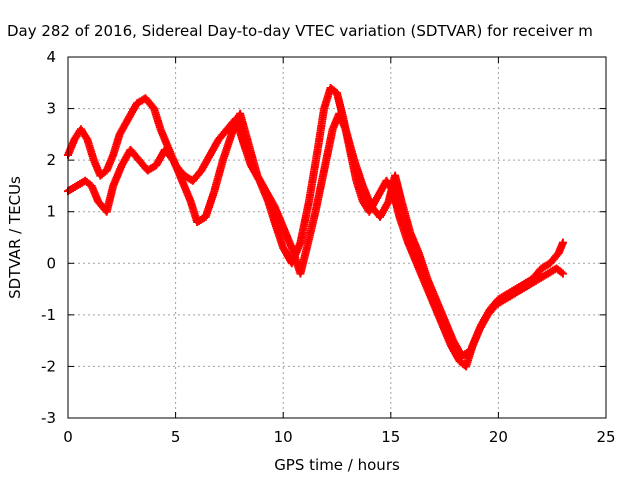 This screenshot has width=640, height=480. What do you see at coordinates (176, 437) in the screenshot?
I see `x-tick-label: 5` at bounding box center [176, 437].